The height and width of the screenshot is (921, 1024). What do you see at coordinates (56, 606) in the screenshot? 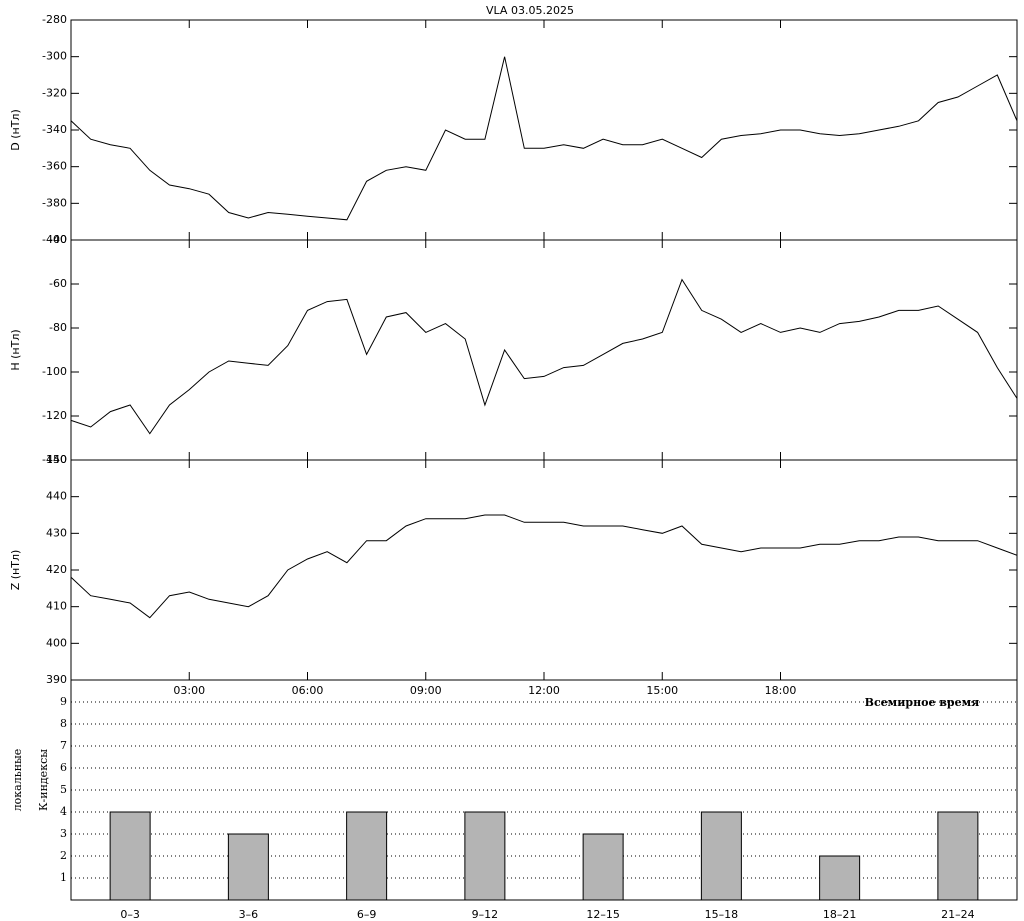
I see `y-tick-label: 410` at bounding box center [56, 606].